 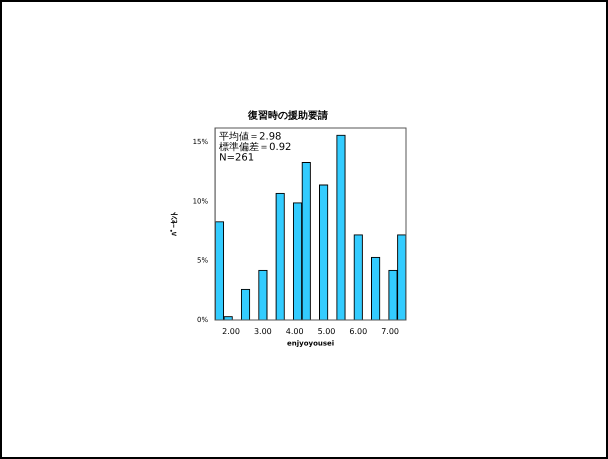 What do you see at coordinates (287, 116) in the screenshot?
I see `chart-title: 復習時の援助要請` at bounding box center [287, 116].